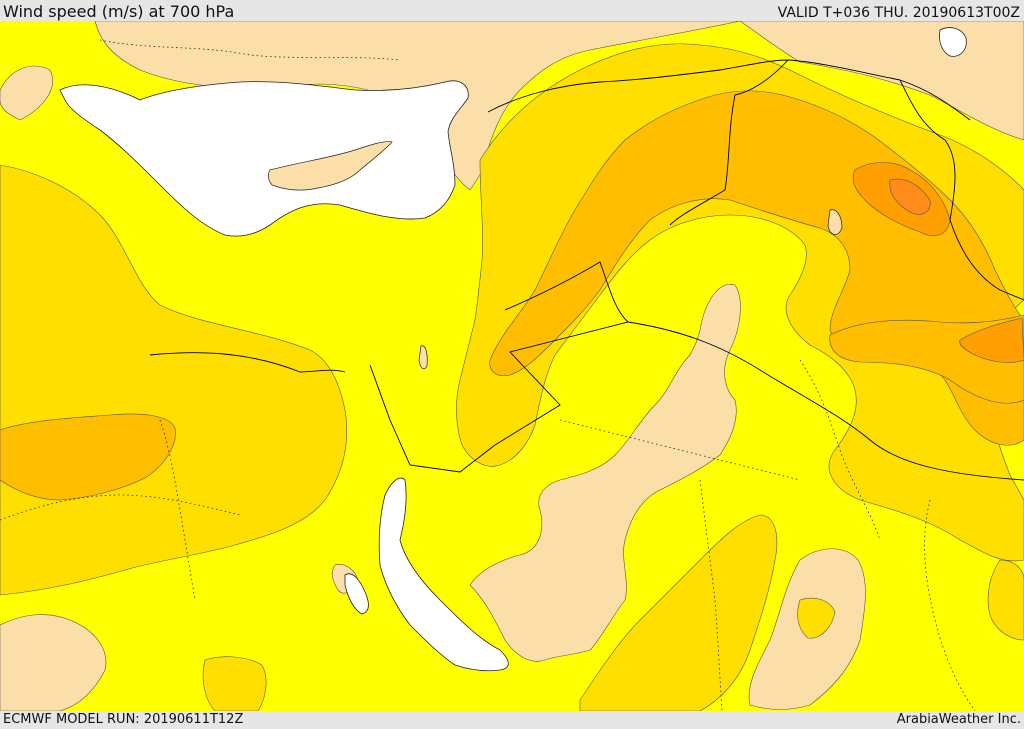  Describe the element at coordinates (910, 196) in the screenshot. I see `band-highest-core` at that location.